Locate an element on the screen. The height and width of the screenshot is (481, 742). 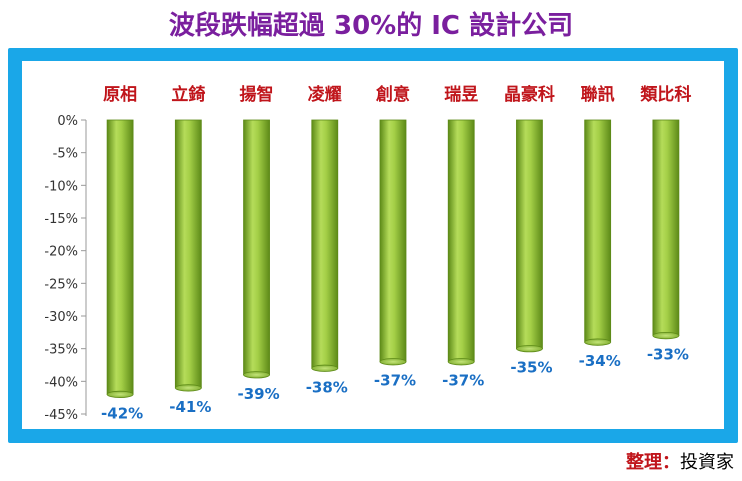
data-label: -35% is located at coordinates (531, 368).